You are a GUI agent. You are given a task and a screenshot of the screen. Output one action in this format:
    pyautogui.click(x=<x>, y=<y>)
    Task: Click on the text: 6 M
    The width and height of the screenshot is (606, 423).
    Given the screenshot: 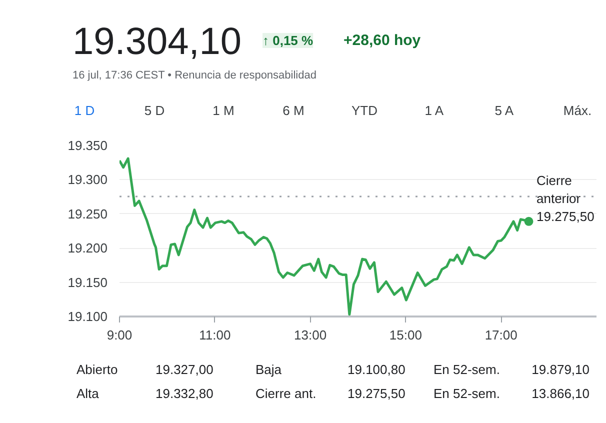 What is the action you would take?
    pyautogui.click(x=293, y=110)
    